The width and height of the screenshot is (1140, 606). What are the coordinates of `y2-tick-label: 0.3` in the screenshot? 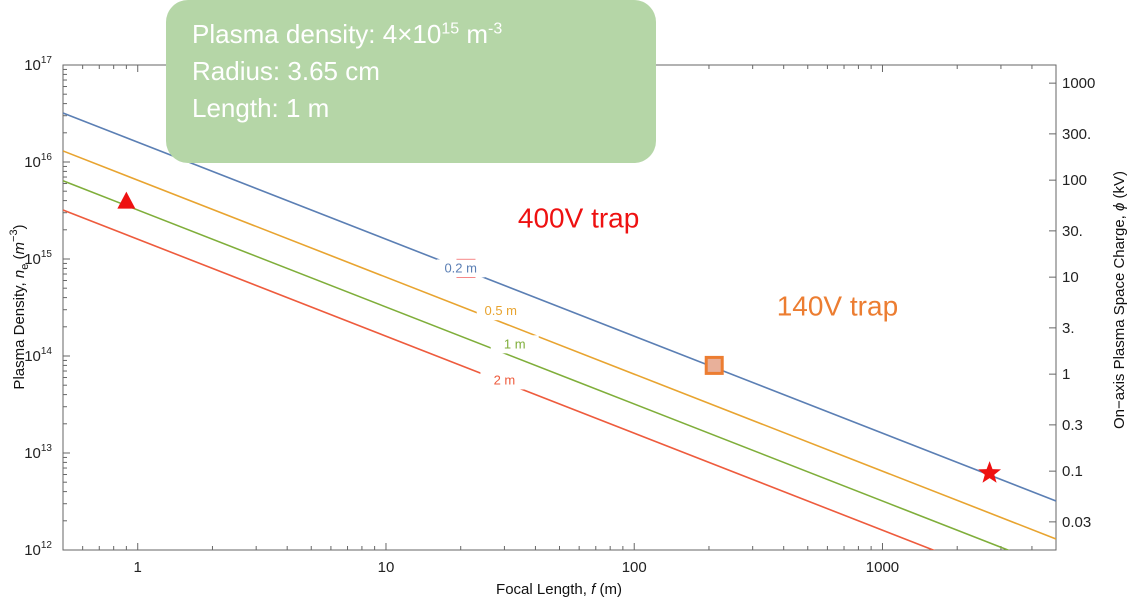 It's located at (1072, 425).